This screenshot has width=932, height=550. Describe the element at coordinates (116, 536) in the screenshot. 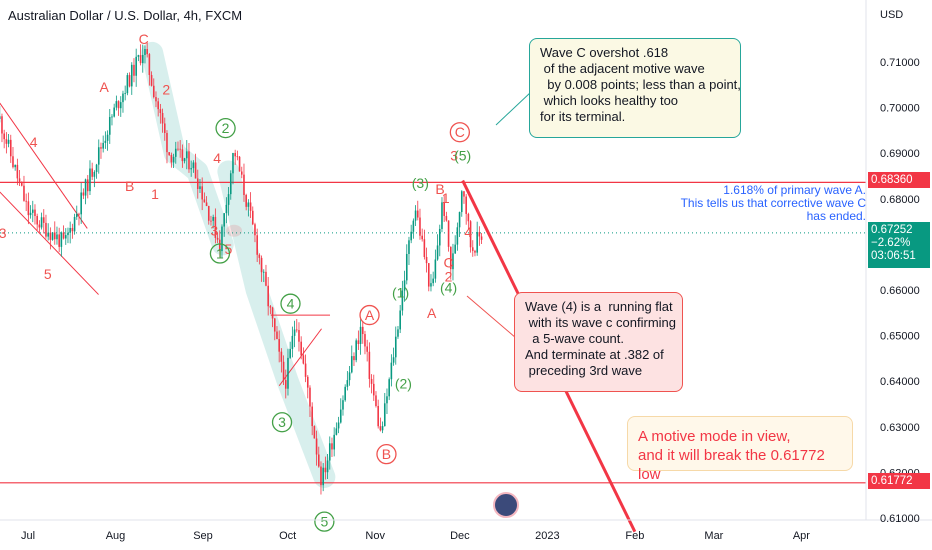

I see `time-tick-label: Aug` at that location.